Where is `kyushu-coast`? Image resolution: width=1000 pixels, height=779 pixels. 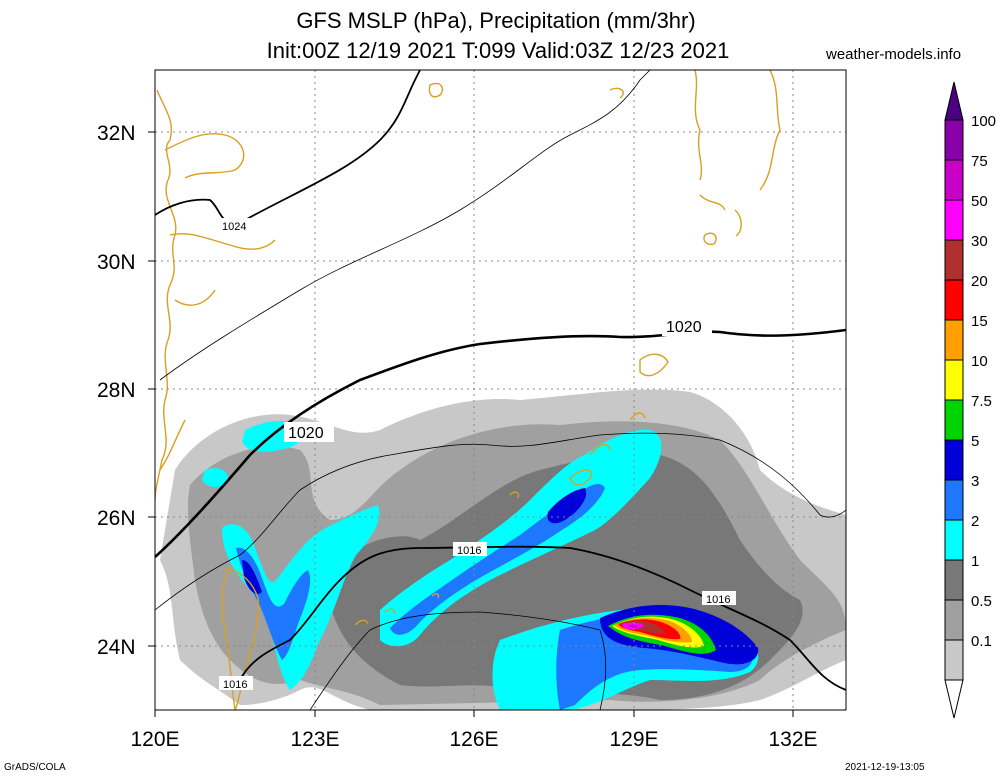
kyushu-coast is located at coordinates (604, 223).